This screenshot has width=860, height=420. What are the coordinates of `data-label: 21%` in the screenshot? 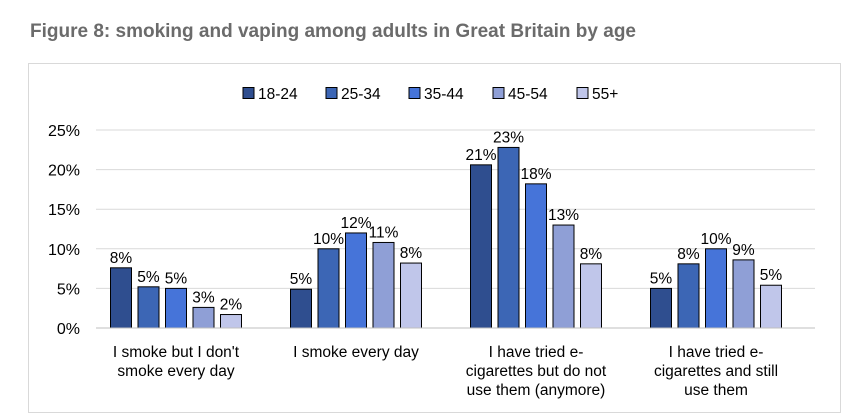 It's located at (480, 155).